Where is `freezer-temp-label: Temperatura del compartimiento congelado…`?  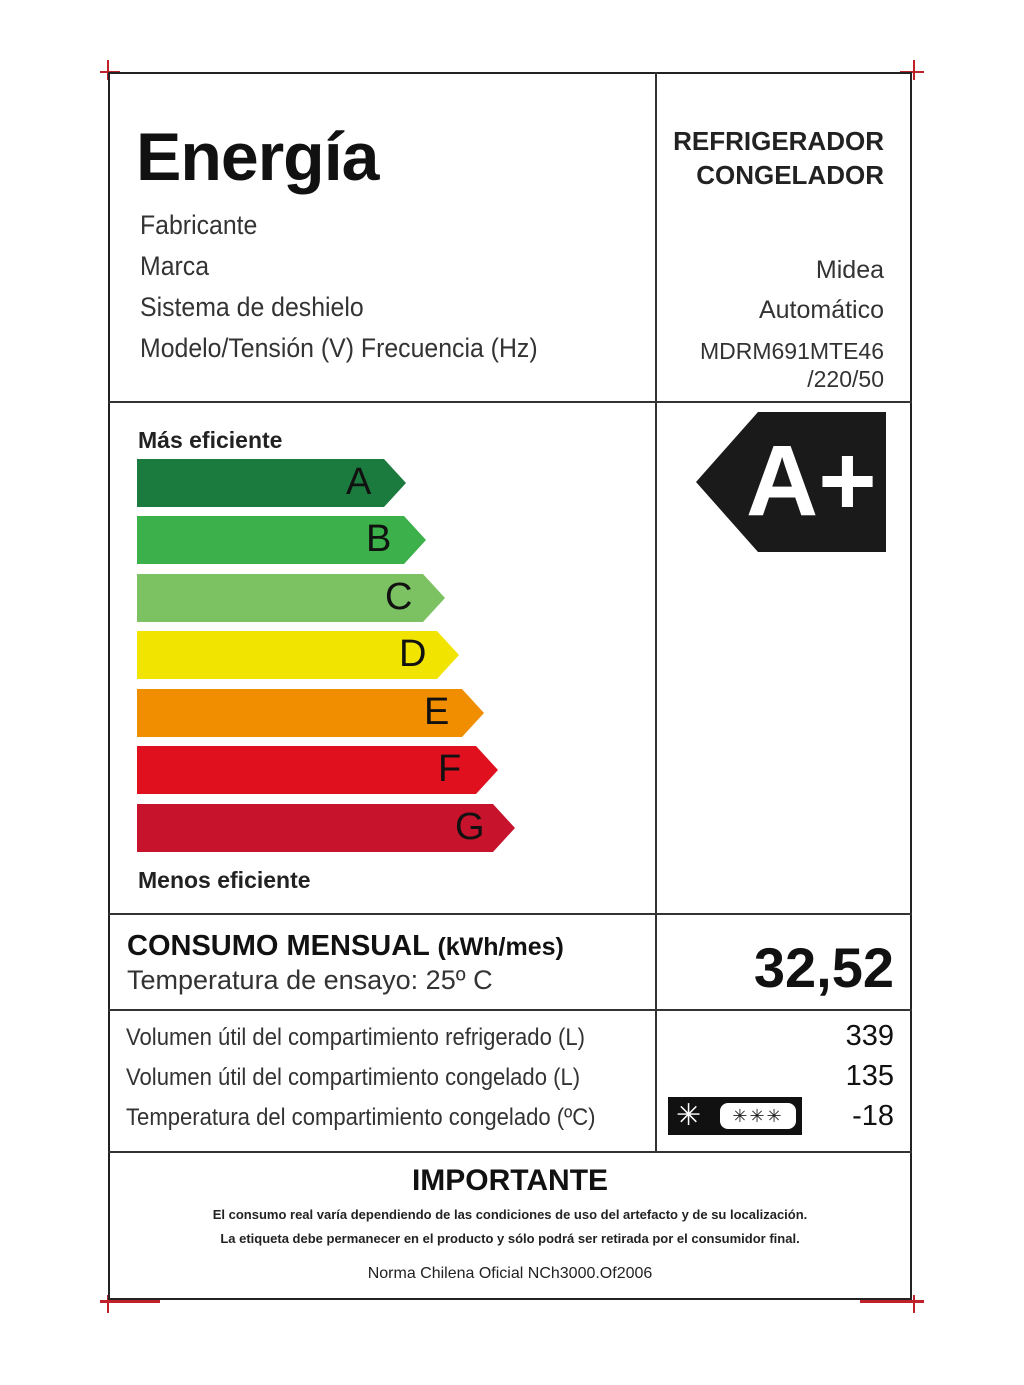 freezer-temp-label: Temperatura del compartimiento congelado… is located at coordinates (361, 1117).